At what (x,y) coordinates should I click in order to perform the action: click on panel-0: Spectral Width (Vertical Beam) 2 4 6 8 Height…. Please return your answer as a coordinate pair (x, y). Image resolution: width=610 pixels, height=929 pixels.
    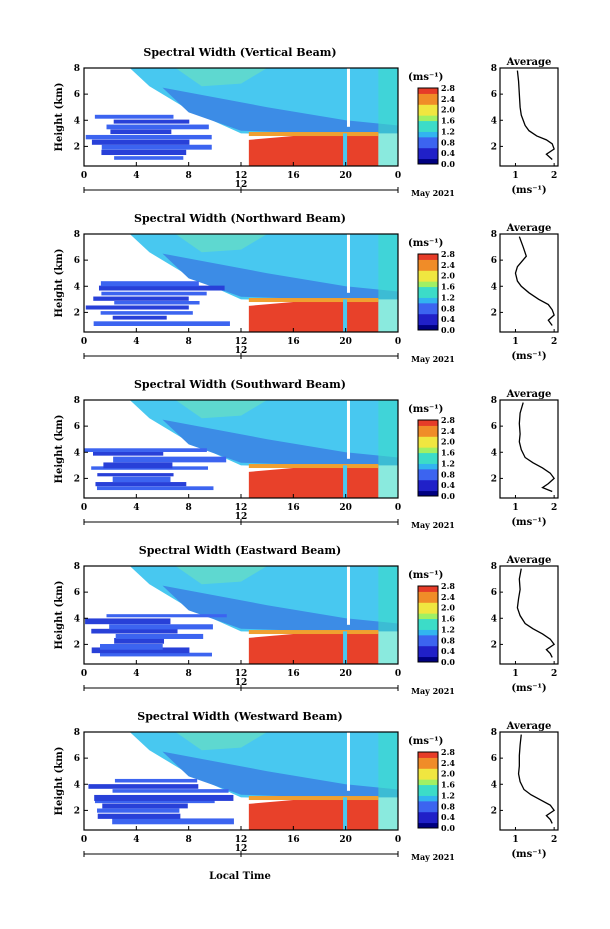
    Looking at the image, I should click on (306, 122).